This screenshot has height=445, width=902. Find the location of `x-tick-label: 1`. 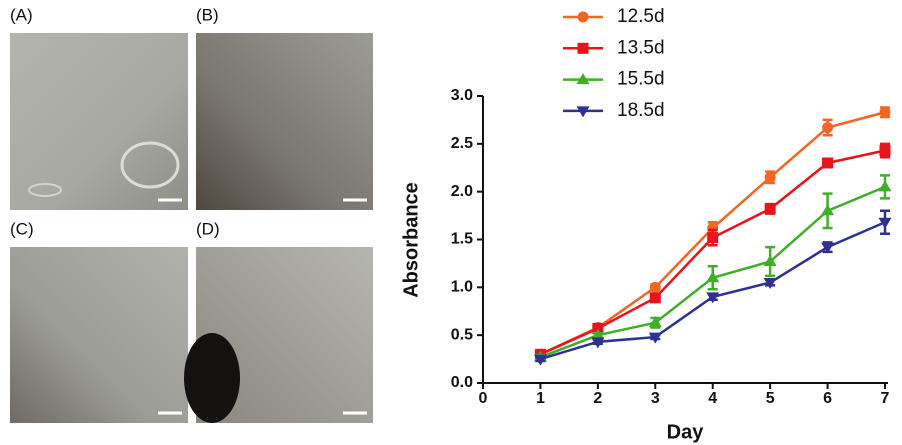

x-tick-label: 1 is located at coordinates (540, 398).